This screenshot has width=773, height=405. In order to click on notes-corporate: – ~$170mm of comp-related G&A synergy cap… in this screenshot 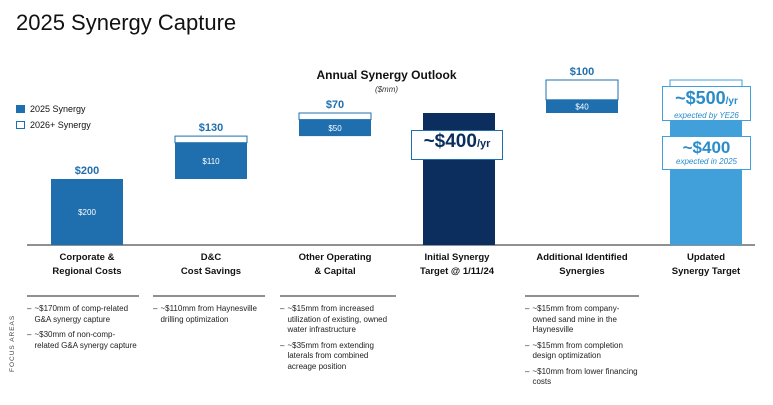, I will do `click(83, 330)`.